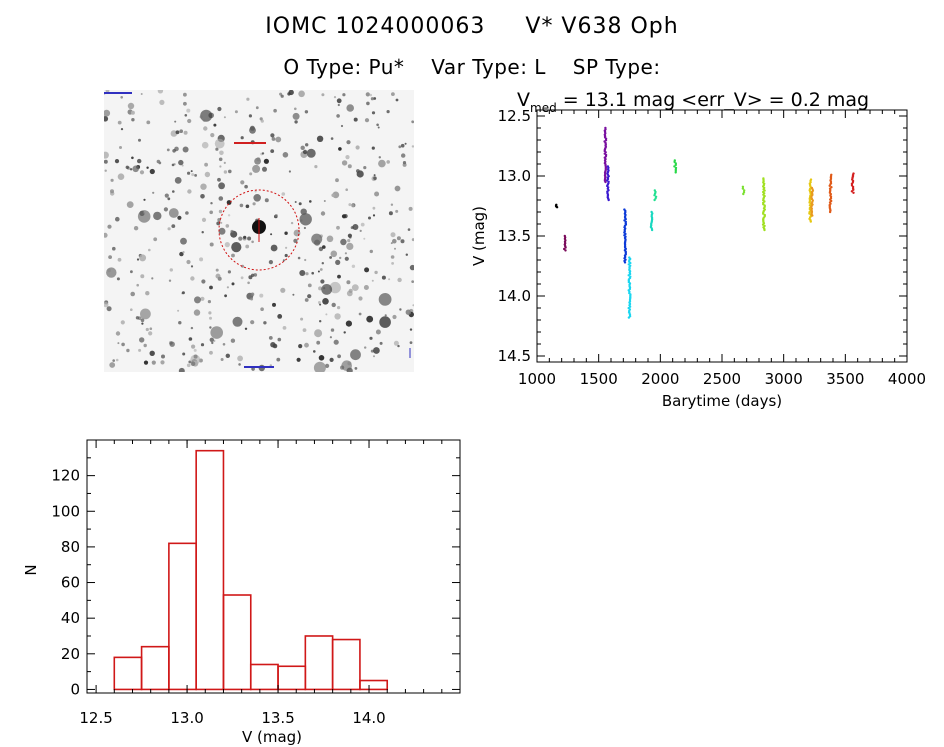  Describe the element at coordinates (514, 236) in the screenshot. I see `lc-ytick-label: 13.5` at that location.